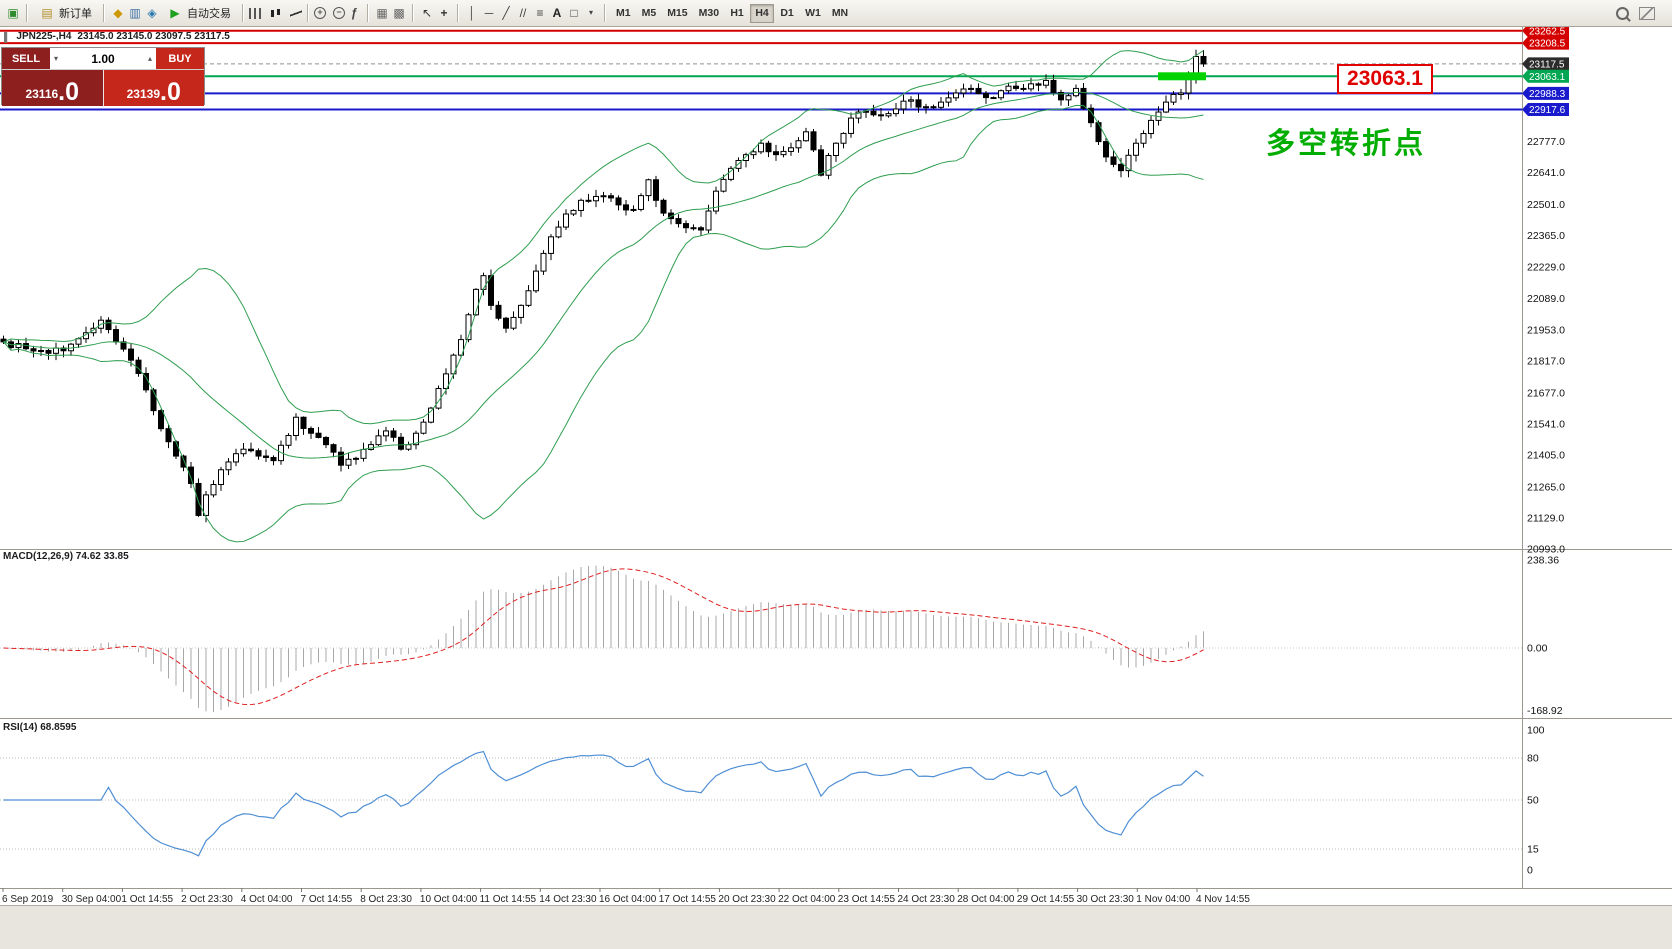 The image size is (1672, 949). I want to click on shapes-icon: □, so click(574, 13).